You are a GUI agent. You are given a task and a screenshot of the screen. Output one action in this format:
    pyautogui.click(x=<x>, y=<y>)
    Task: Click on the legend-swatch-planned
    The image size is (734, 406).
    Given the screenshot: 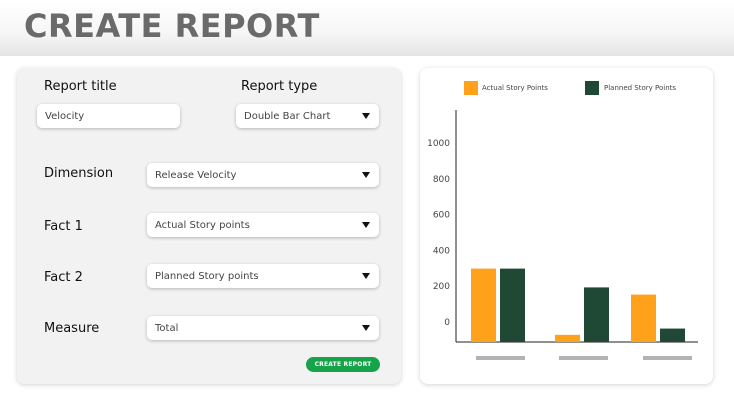 What is the action you would take?
    pyautogui.click(x=592, y=88)
    